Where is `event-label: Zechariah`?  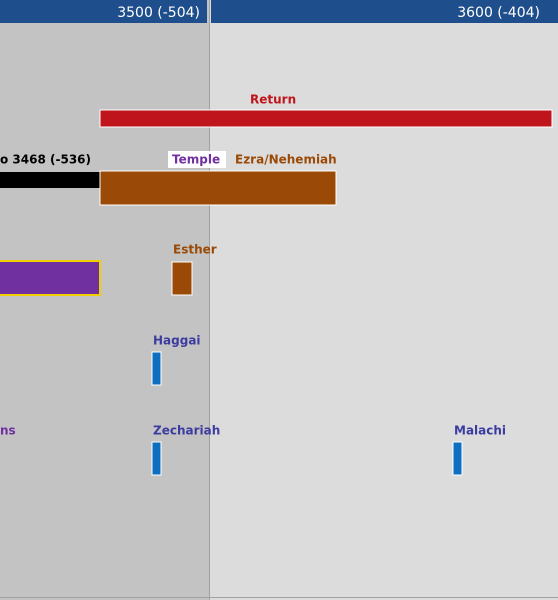
event-label: Zechariah is located at coordinates (186, 431).